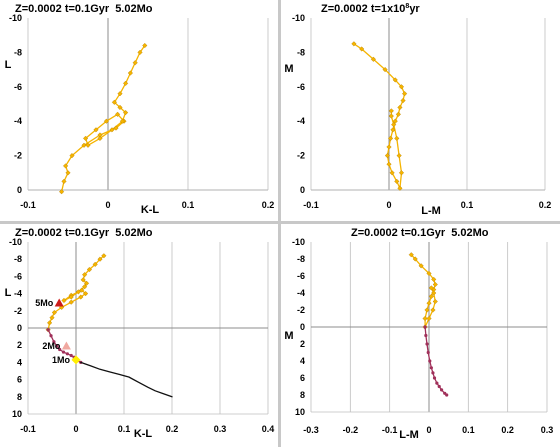 The height and width of the screenshot is (447, 560). Describe the element at coordinates (409, 435) in the screenshot. I see `x-axis-label: L-M` at that location.